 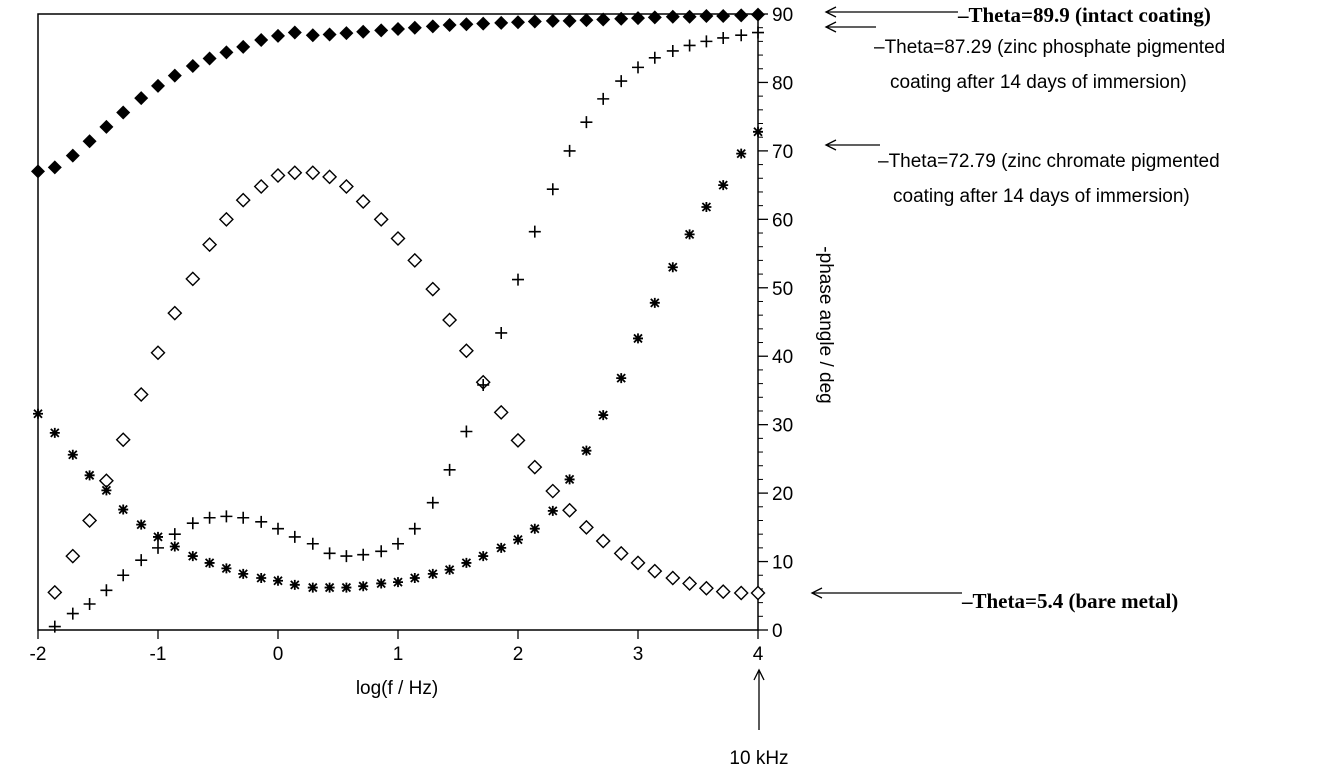 What do you see at coordinates (830, 12) in the screenshot?
I see `arrowhead-intact` at bounding box center [830, 12].